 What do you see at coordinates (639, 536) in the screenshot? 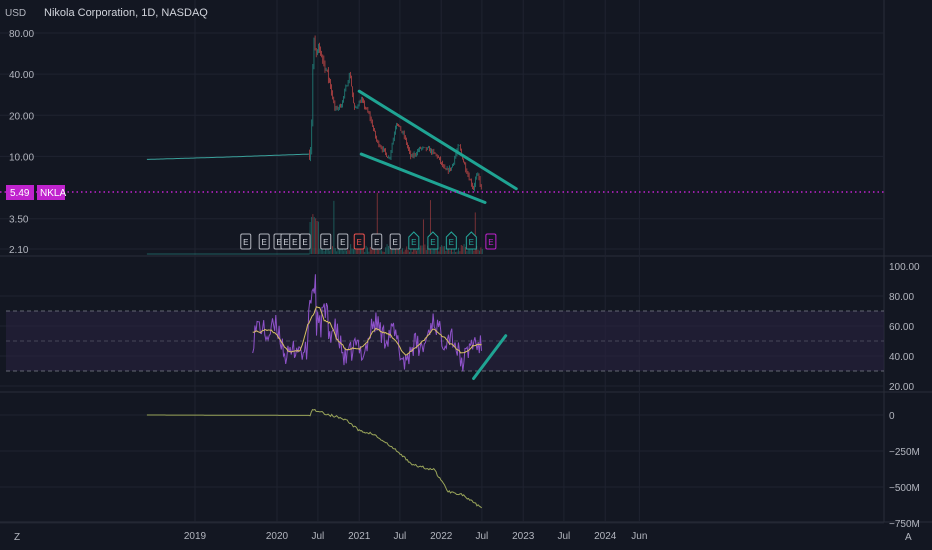
I see `x-tick-label: Jun` at bounding box center [639, 536].